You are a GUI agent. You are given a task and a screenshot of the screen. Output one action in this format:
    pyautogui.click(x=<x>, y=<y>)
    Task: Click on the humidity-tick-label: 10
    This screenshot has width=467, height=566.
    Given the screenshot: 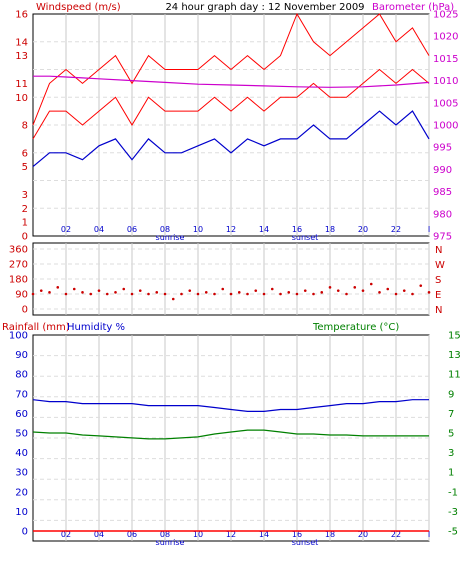 What is the action you would take?
    pyautogui.click(x=21, y=512)
    